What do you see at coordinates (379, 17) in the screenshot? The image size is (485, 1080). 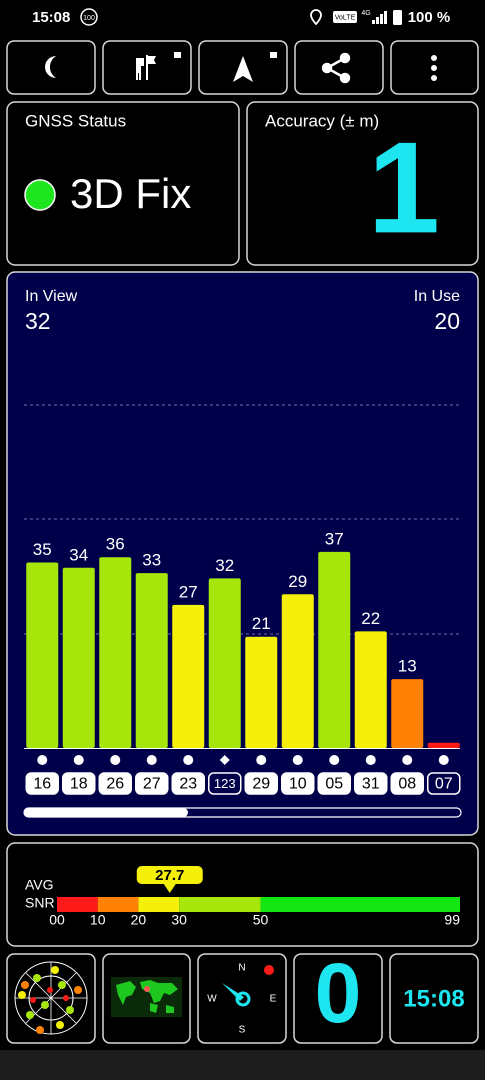 I see `signal-icon` at bounding box center [379, 17].